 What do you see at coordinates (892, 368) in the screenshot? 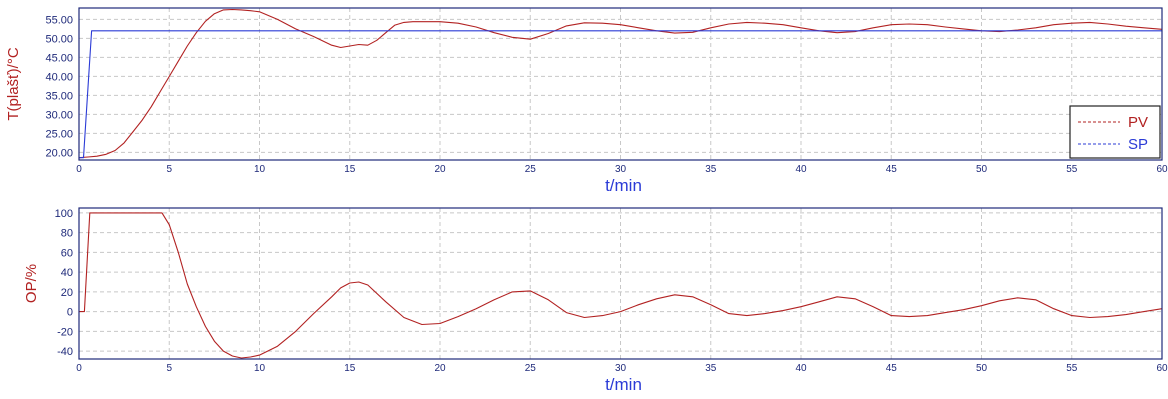
I see `chart2-x-tick-label: 45` at bounding box center [892, 368].